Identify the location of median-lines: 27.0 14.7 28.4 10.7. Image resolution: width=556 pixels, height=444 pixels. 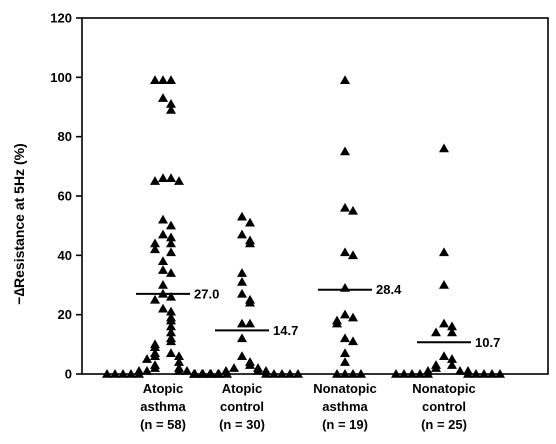
(318, 316).